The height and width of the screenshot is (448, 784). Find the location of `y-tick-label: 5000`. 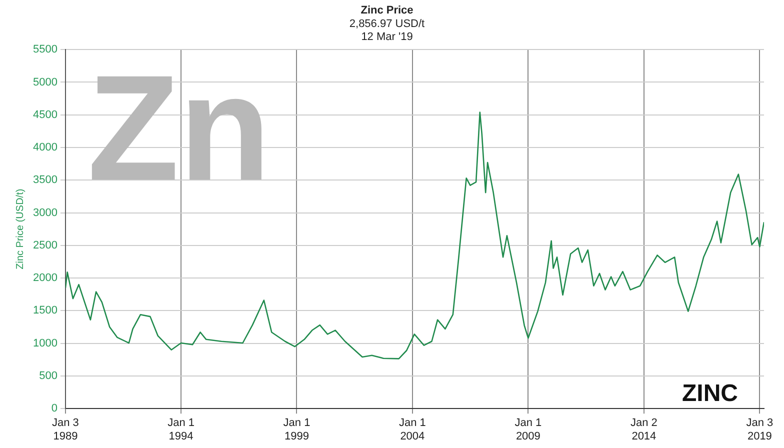

y-tick-label: 5000 is located at coordinates (45, 82).